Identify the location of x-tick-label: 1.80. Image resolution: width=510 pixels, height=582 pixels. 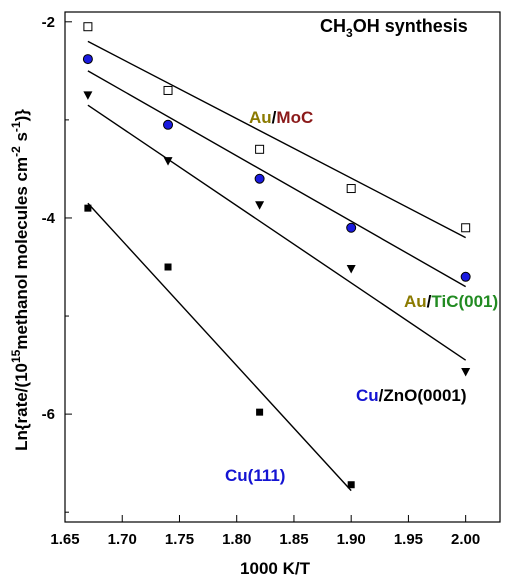
(236, 539).